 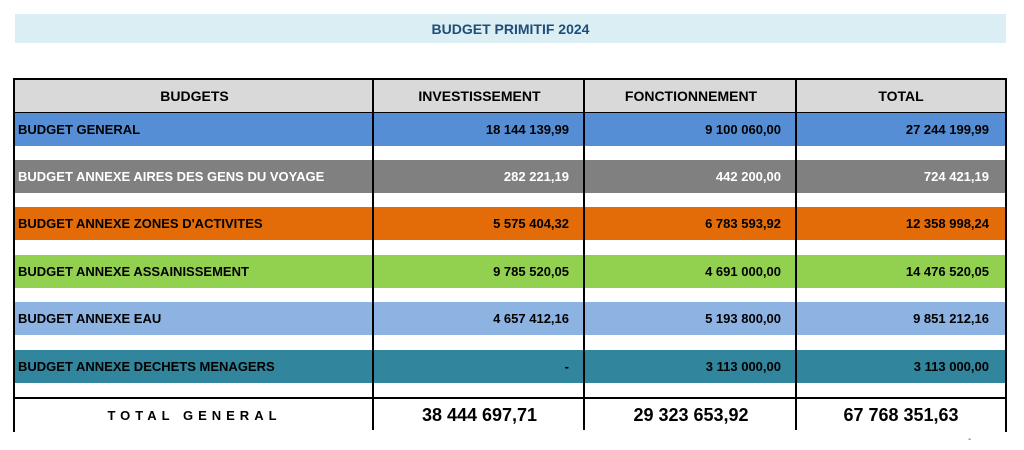 What do you see at coordinates (510, 28) in the screenshot?
I see `page-title: BUDGET PRIMITIF 2024` at bounding box center [510, 28].